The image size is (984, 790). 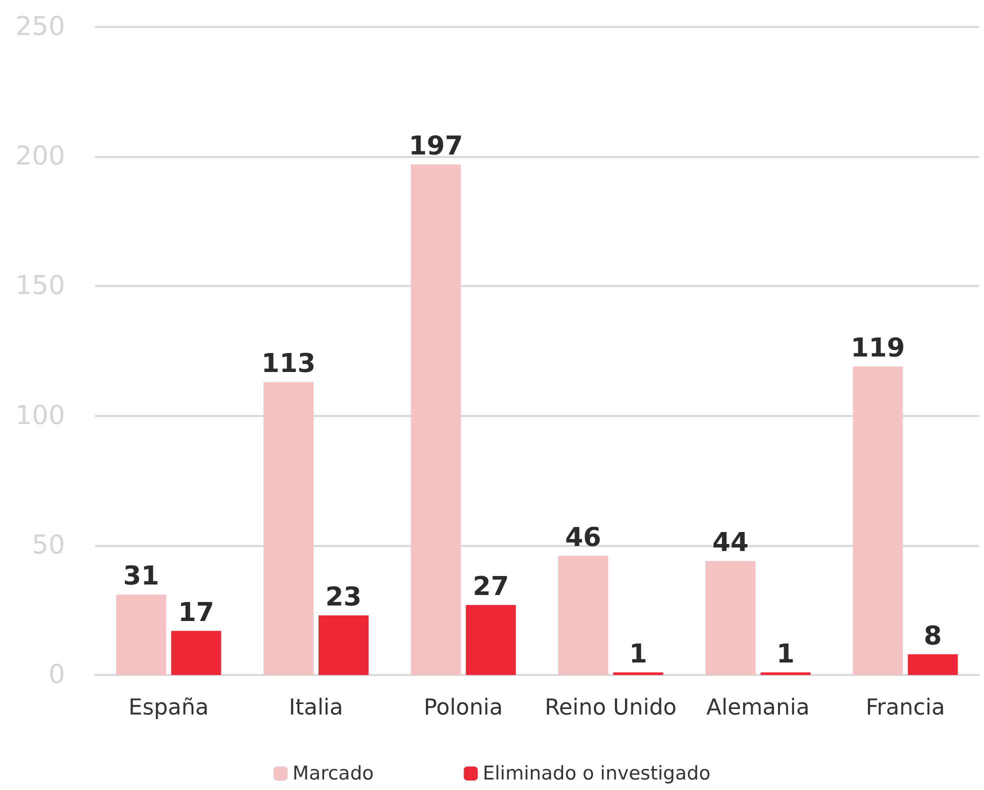 What do you see at coordinates (435, 146) in the screenshot?
I see `data-label: 197` at bounding box center [435, 146].